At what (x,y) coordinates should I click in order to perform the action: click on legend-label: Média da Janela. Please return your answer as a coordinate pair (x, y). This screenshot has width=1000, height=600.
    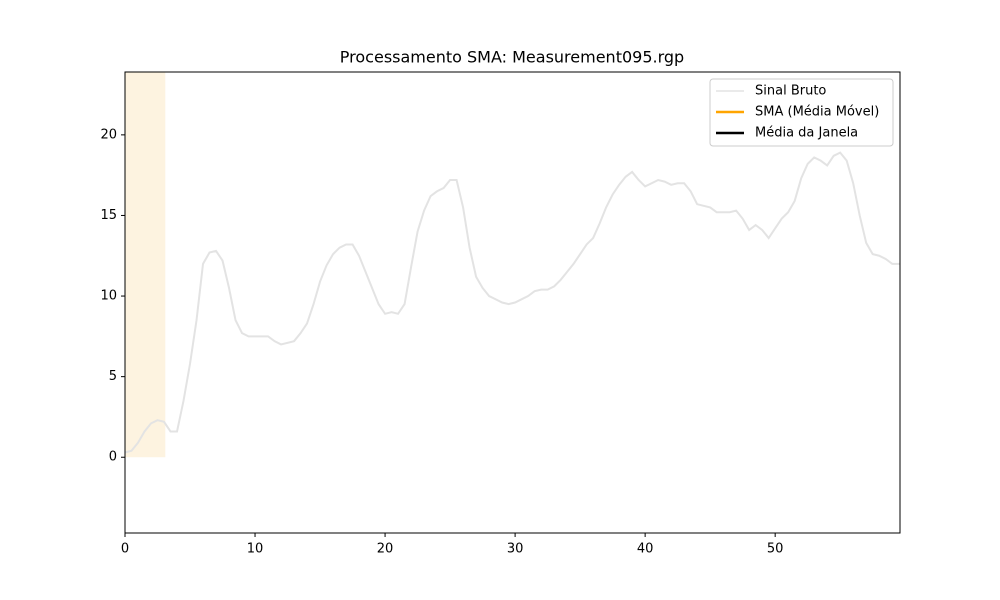
    Looking at the image, I should click on (806, 133).